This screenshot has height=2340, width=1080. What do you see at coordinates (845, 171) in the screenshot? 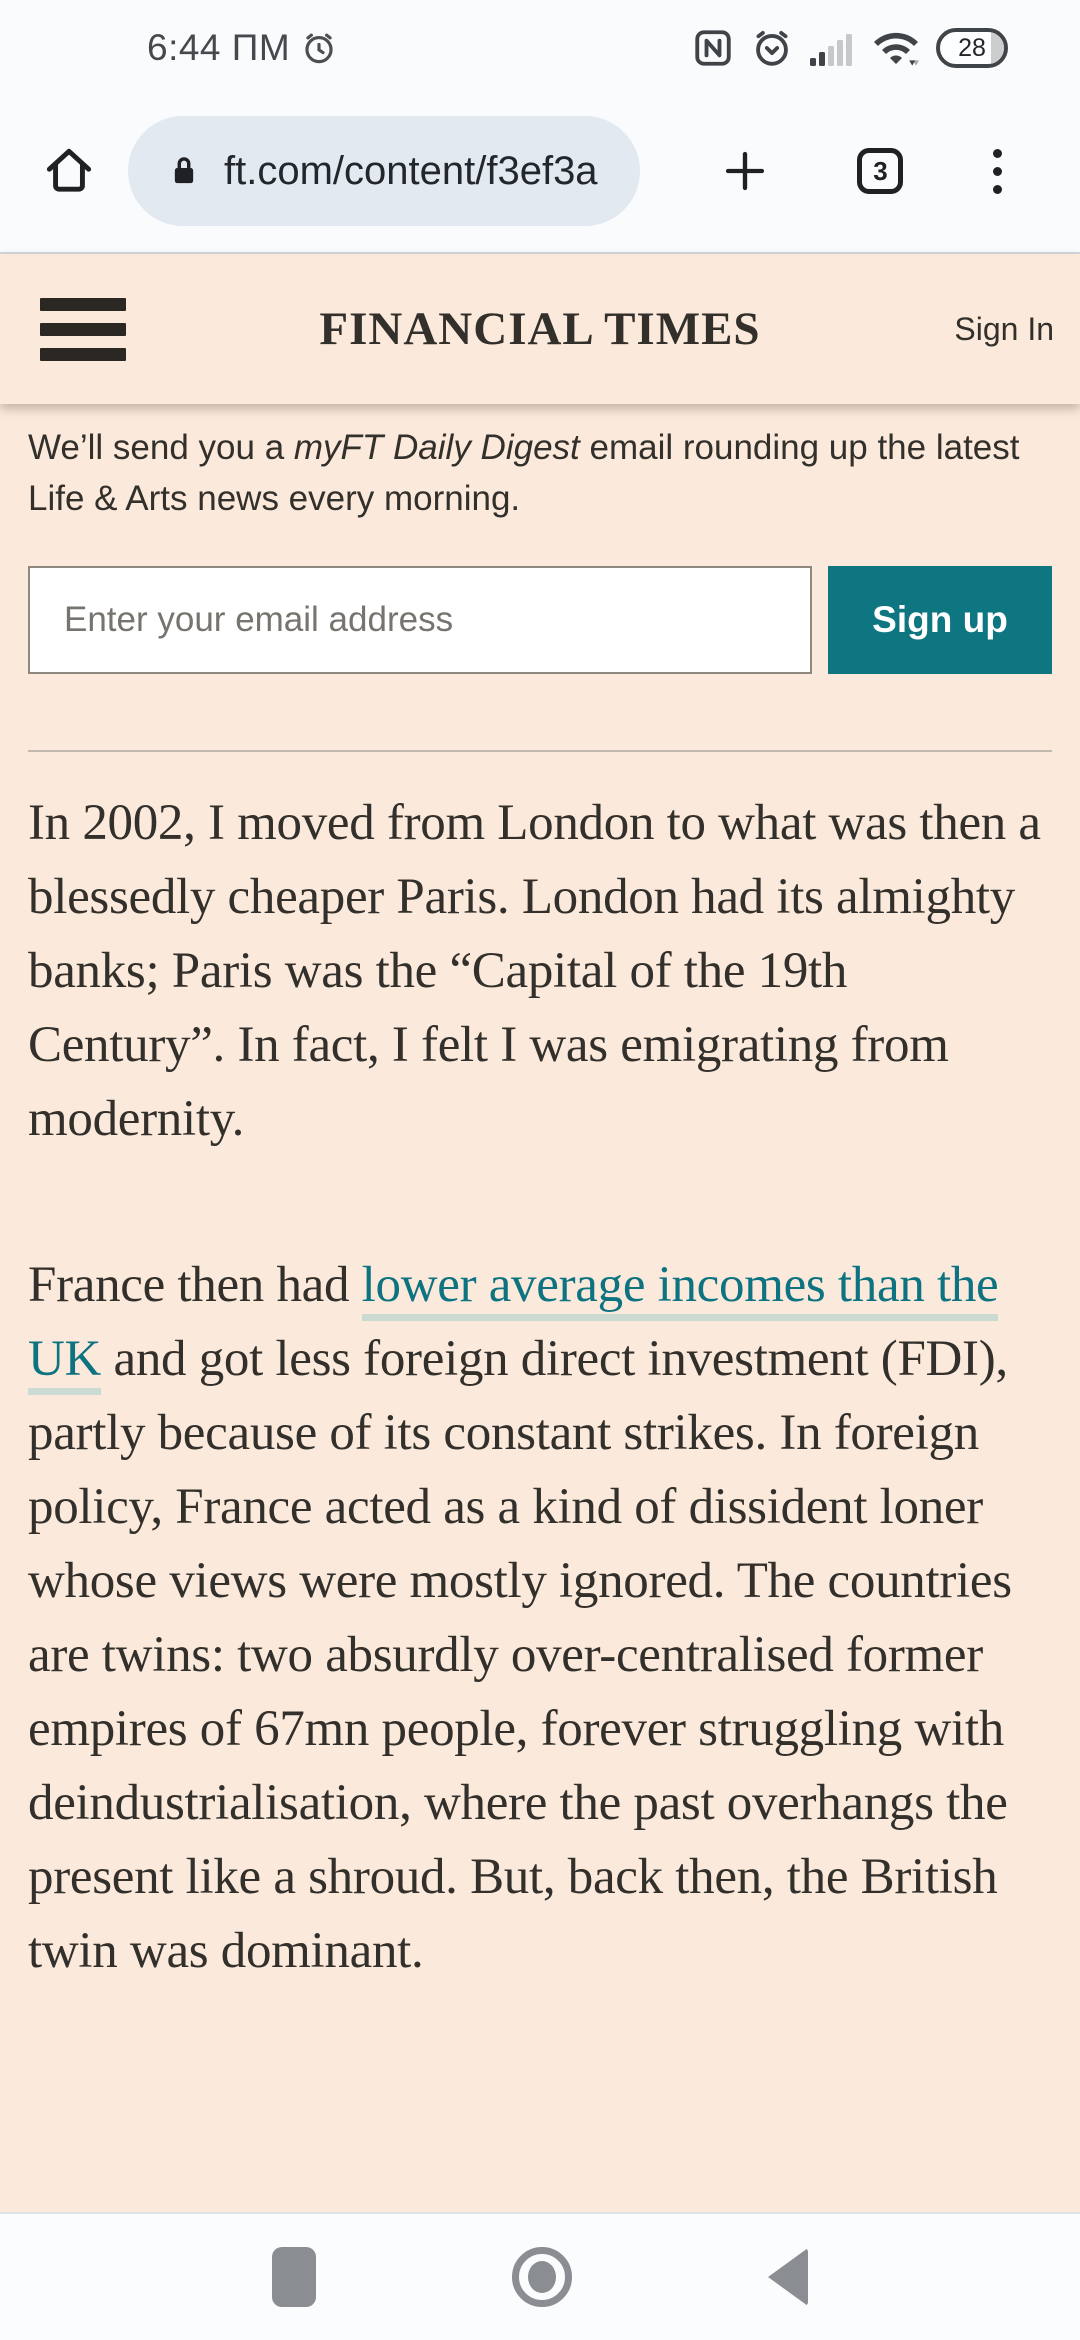
I see `browser-actions: 3` at bounding box center [845, 171].